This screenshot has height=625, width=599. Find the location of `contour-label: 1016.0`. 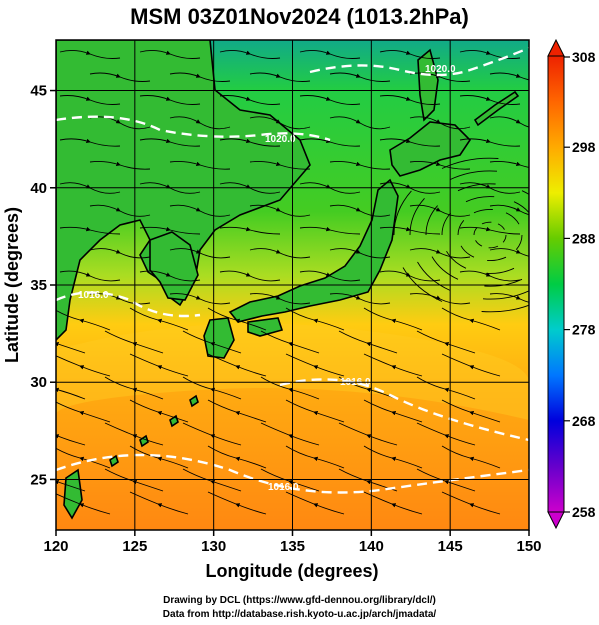

contour-label: 1016.0 is located at coordinates (283, 487).